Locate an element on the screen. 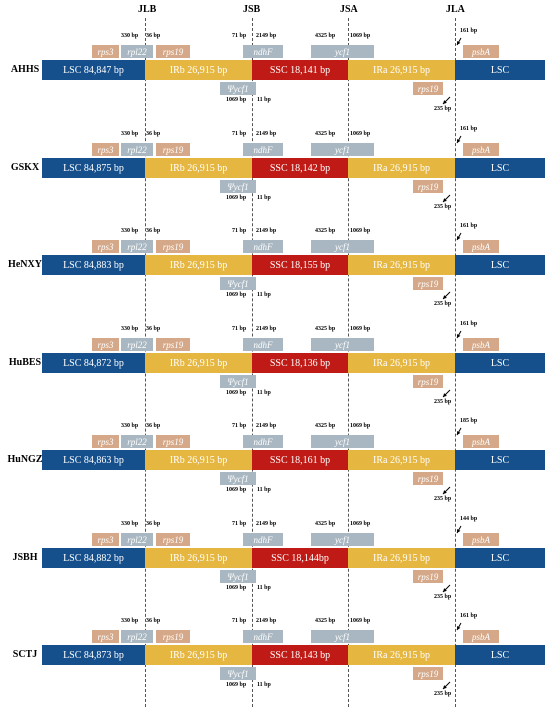 The height and width of the screenshot is (711, 550). species-6-lsc-segment: LSC 84,873 bp is located at coordinates (93, 655).